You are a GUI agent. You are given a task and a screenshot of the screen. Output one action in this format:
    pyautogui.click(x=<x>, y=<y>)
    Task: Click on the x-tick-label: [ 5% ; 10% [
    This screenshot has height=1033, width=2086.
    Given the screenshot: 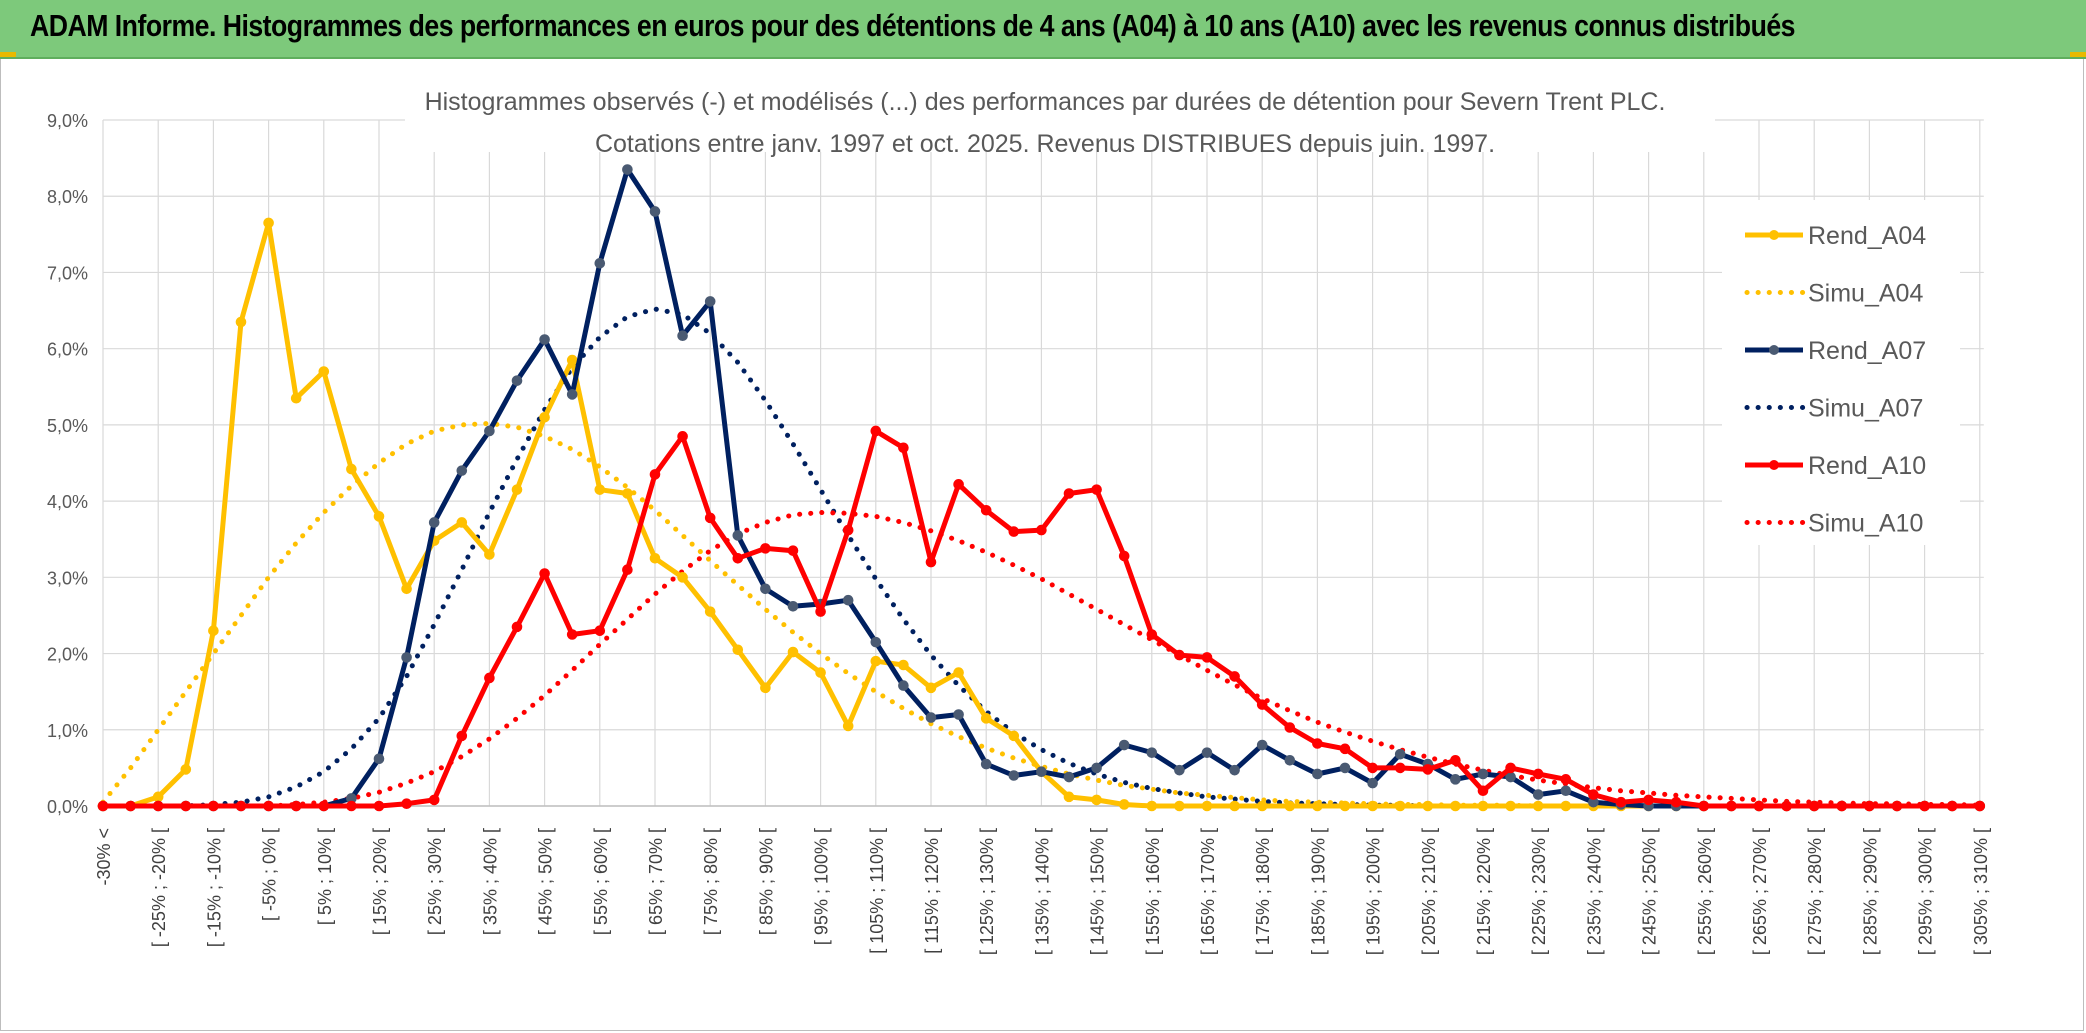 What is the action you would take?
    pyautogui.click(x=325, y=876)
    